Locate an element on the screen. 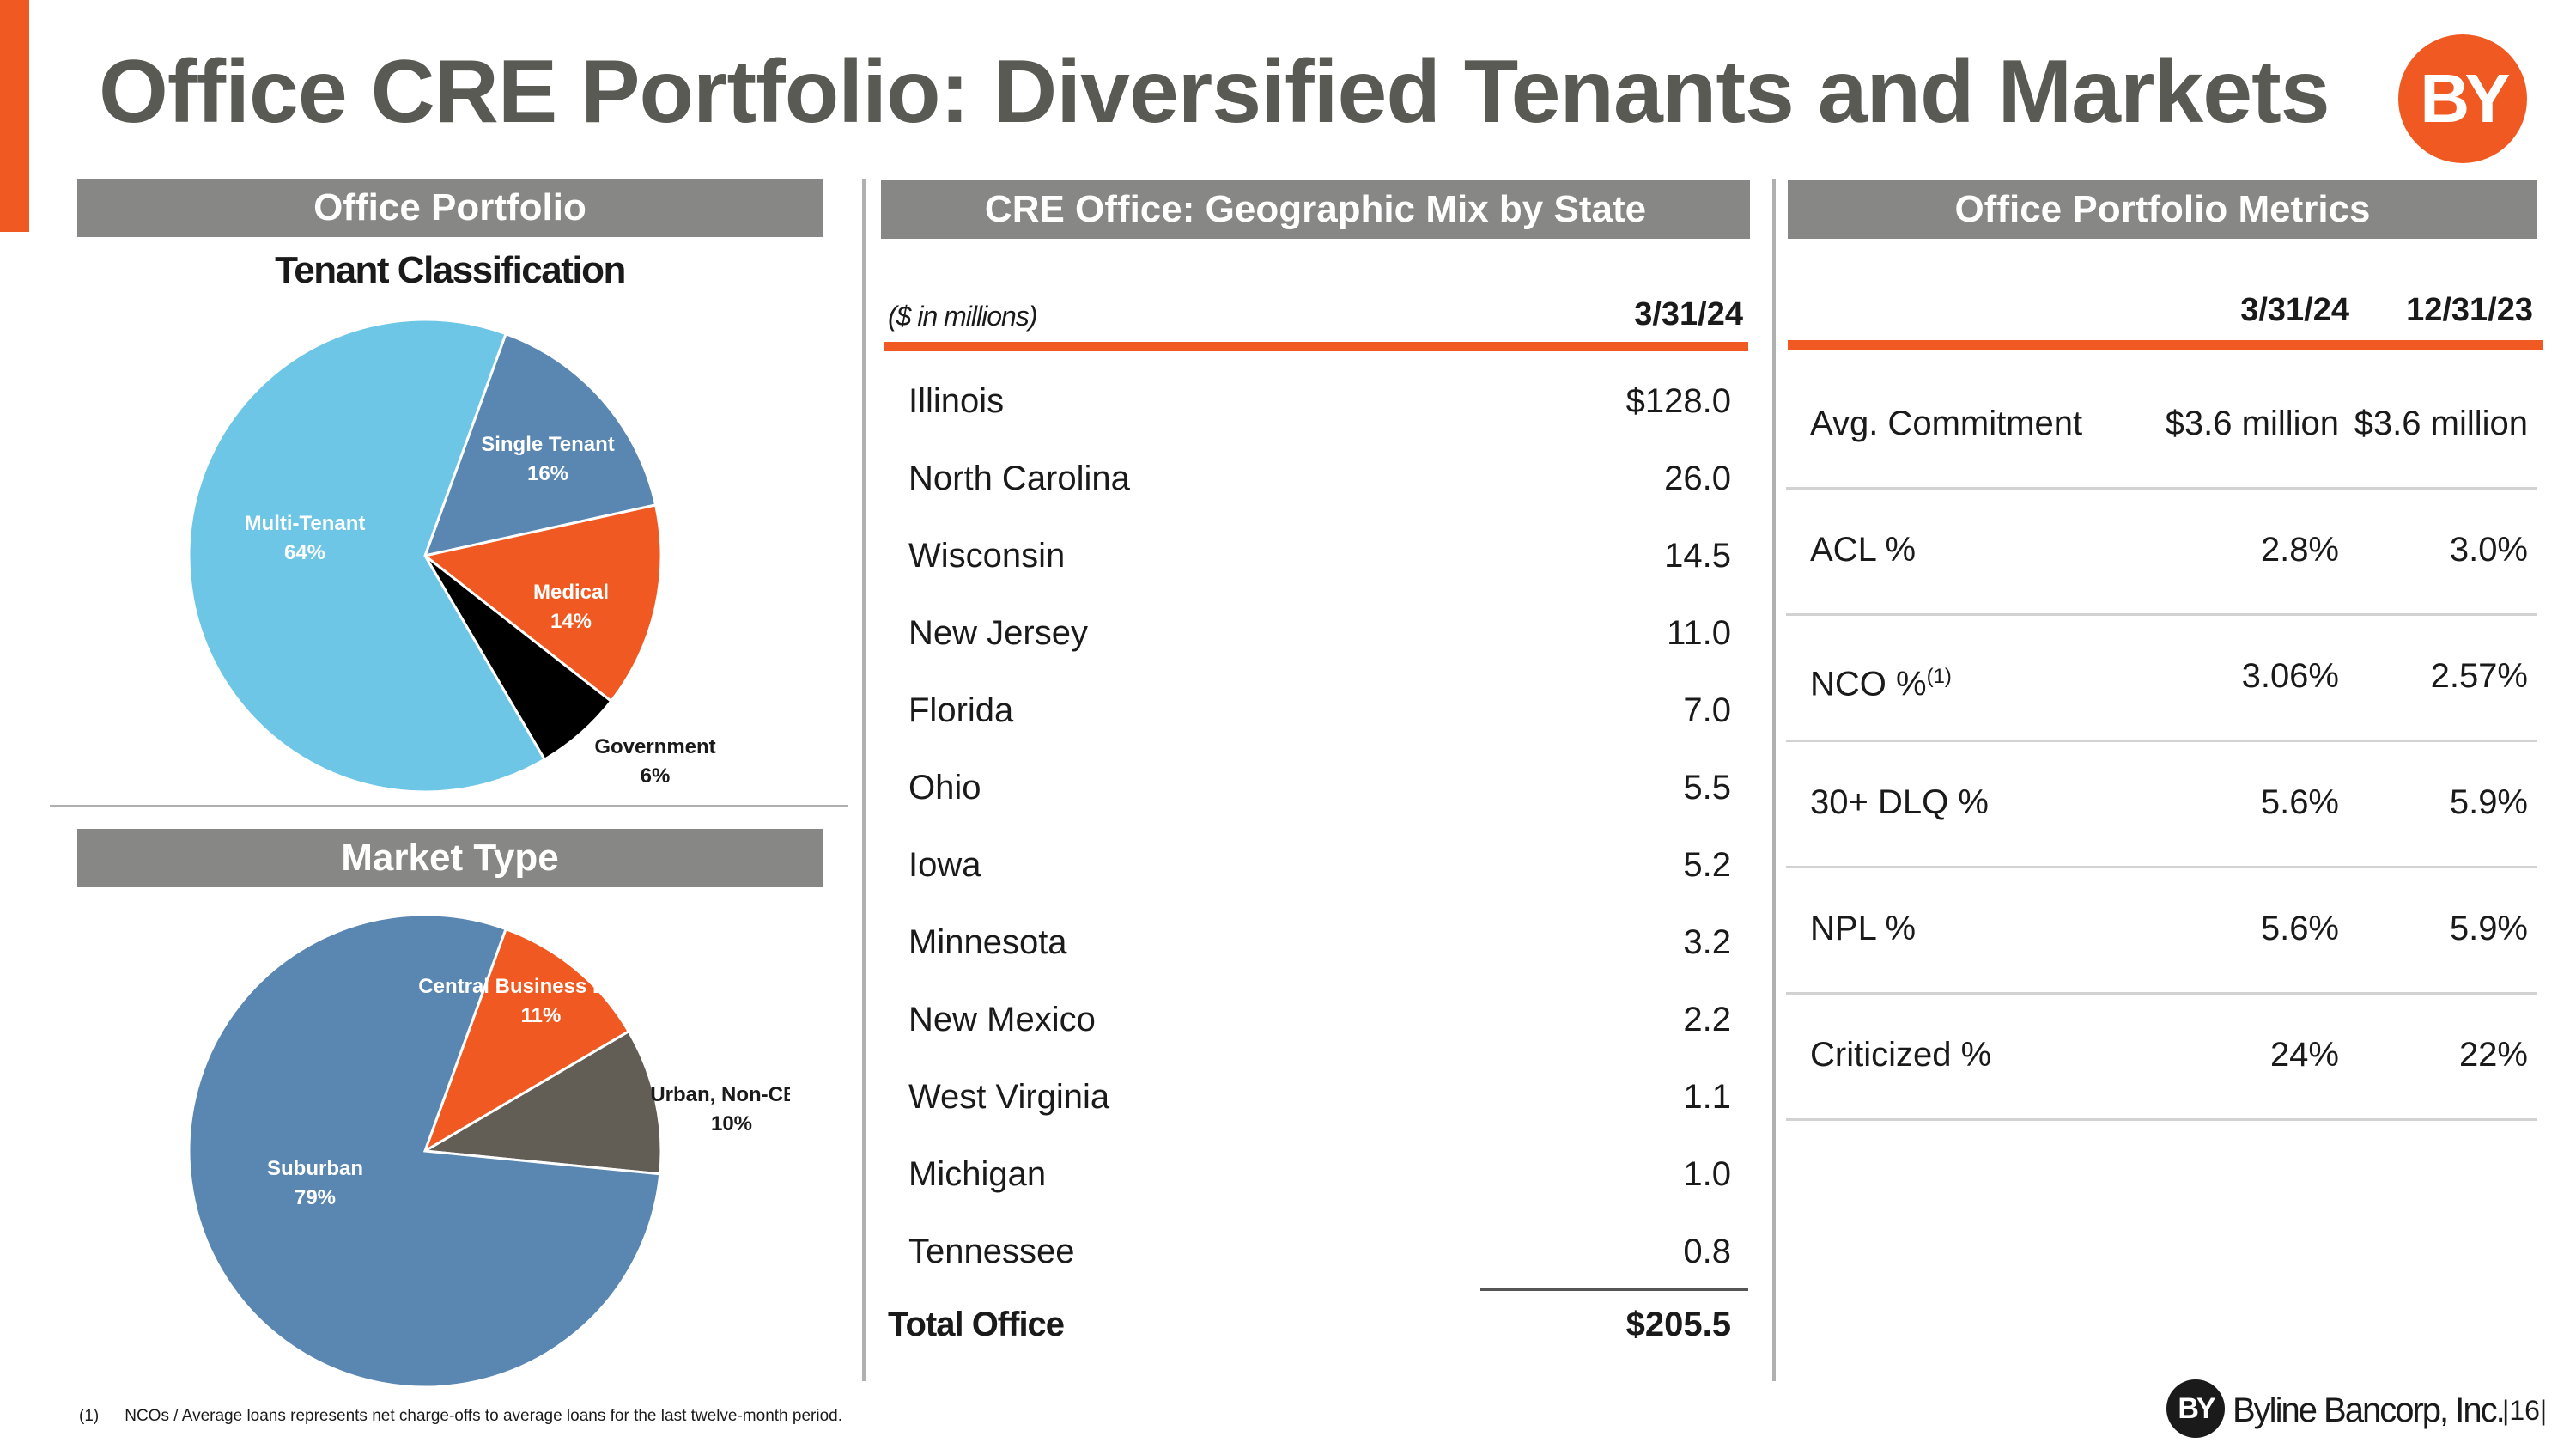 The width and height of the screenshot is (2576, 1449). metric-label-text: Avg. Commitment is located at coordinates (1946, 423).